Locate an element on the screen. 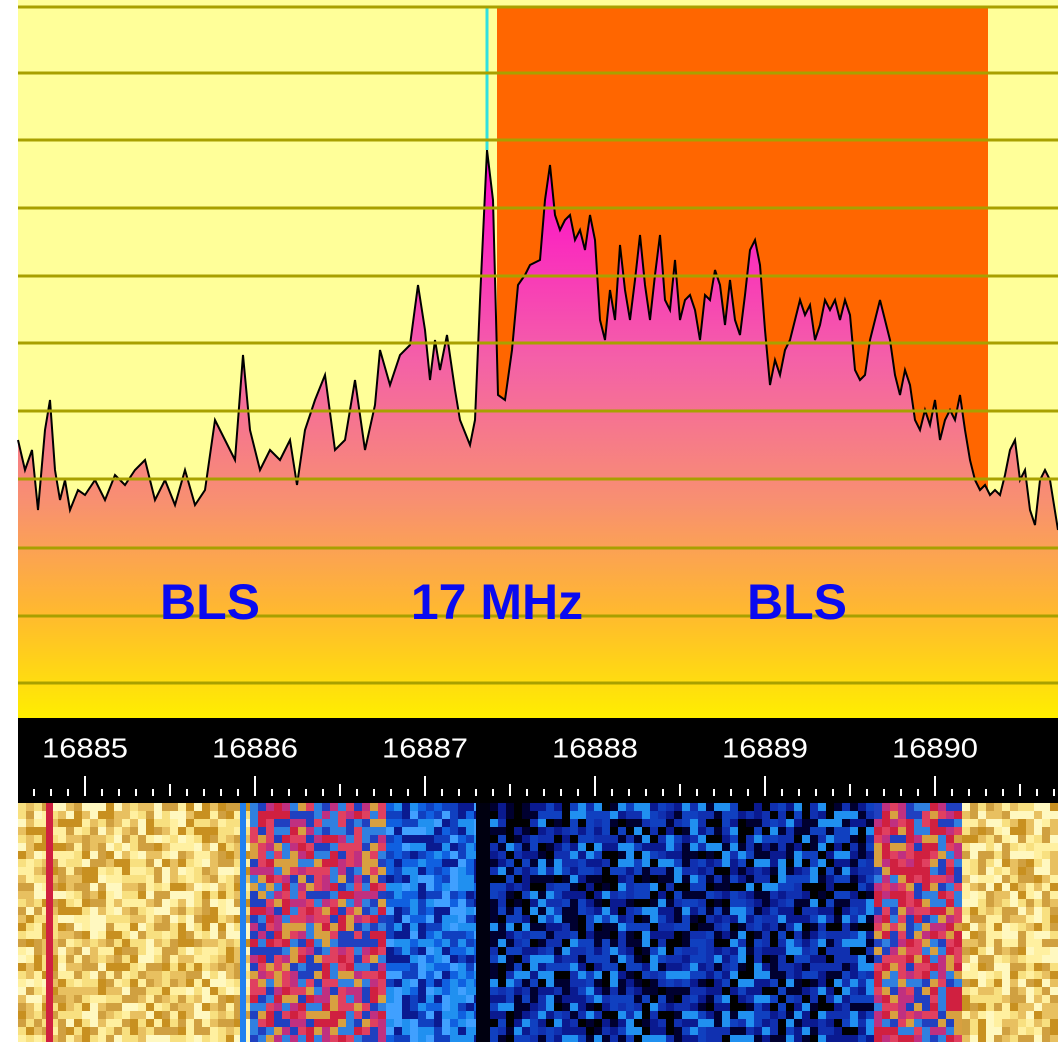 Image resolution: width=1058 pixels, height=1042 pixels. axis-ticks is located at coordinates (544, 786).